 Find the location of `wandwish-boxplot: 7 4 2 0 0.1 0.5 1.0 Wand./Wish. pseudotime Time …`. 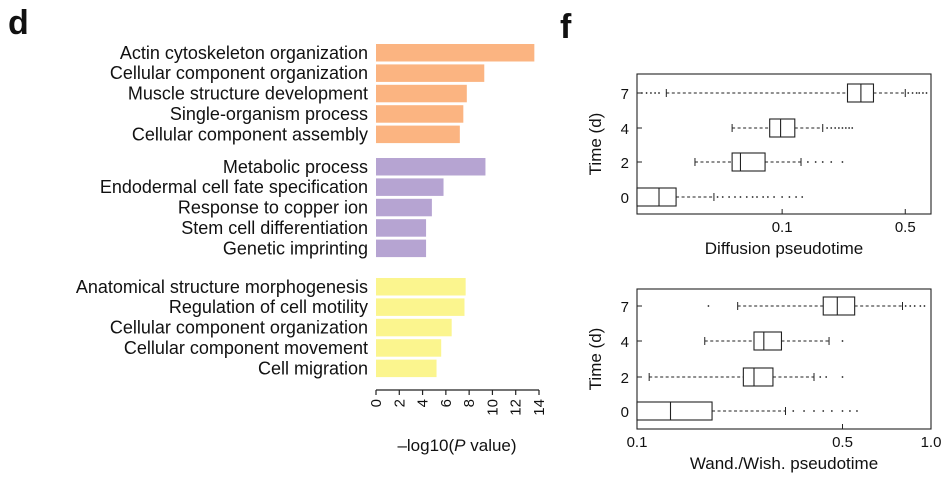

wandwish-boxplot: 7 4 2 0 0.1 0.5 1.0 Wand./Wish. pseudotime Time … is located at coordinates (764, 380).